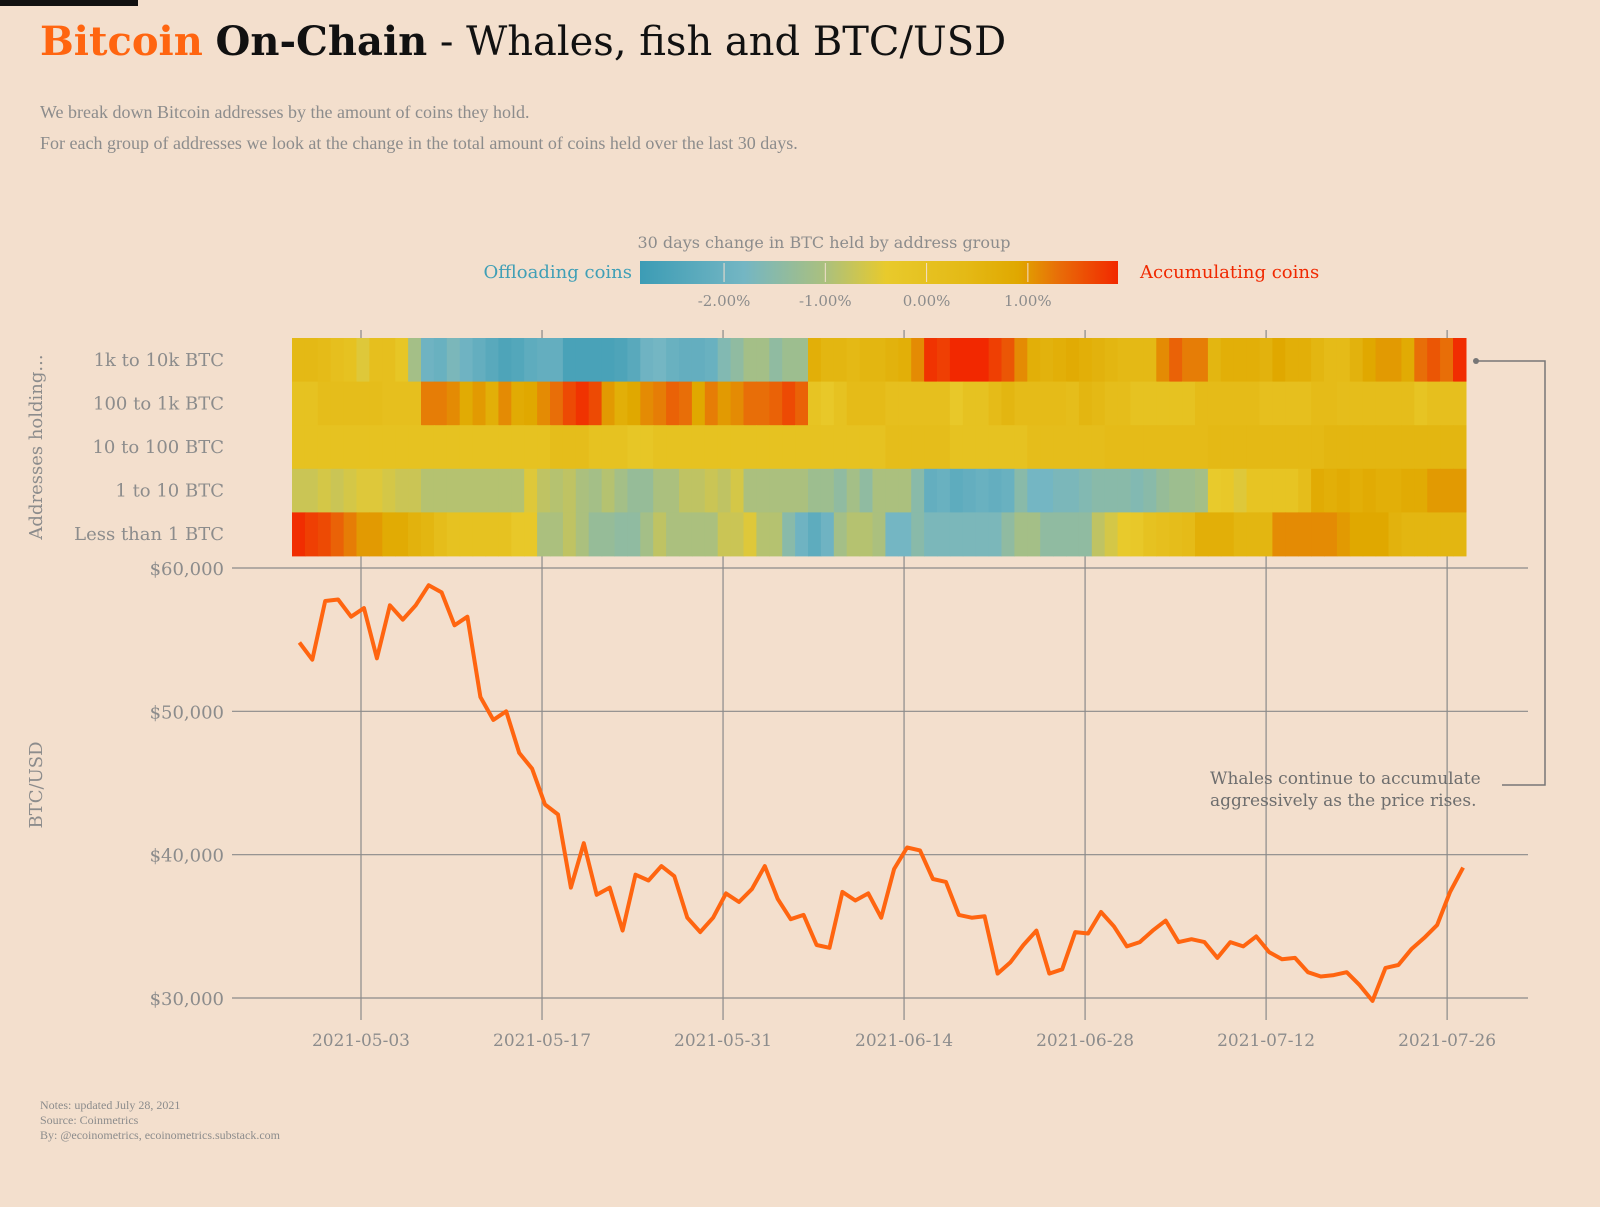 The height and width of the screenshot is (1207, 1600). What do you see at coordinates (825, 301) in the screenshot?
I see `legend-tick-label: -1.00%` at bounding box center [825, 301].